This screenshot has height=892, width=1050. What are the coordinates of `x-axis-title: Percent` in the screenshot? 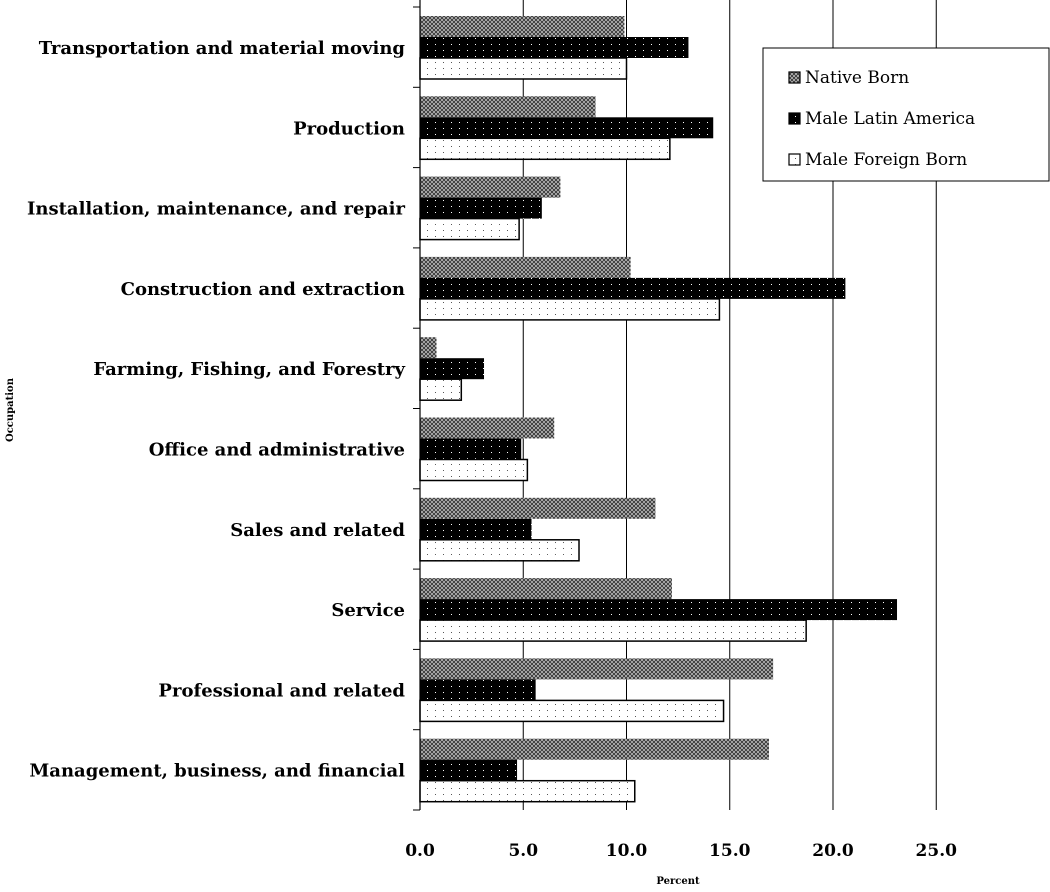 It's located at (678, 881).